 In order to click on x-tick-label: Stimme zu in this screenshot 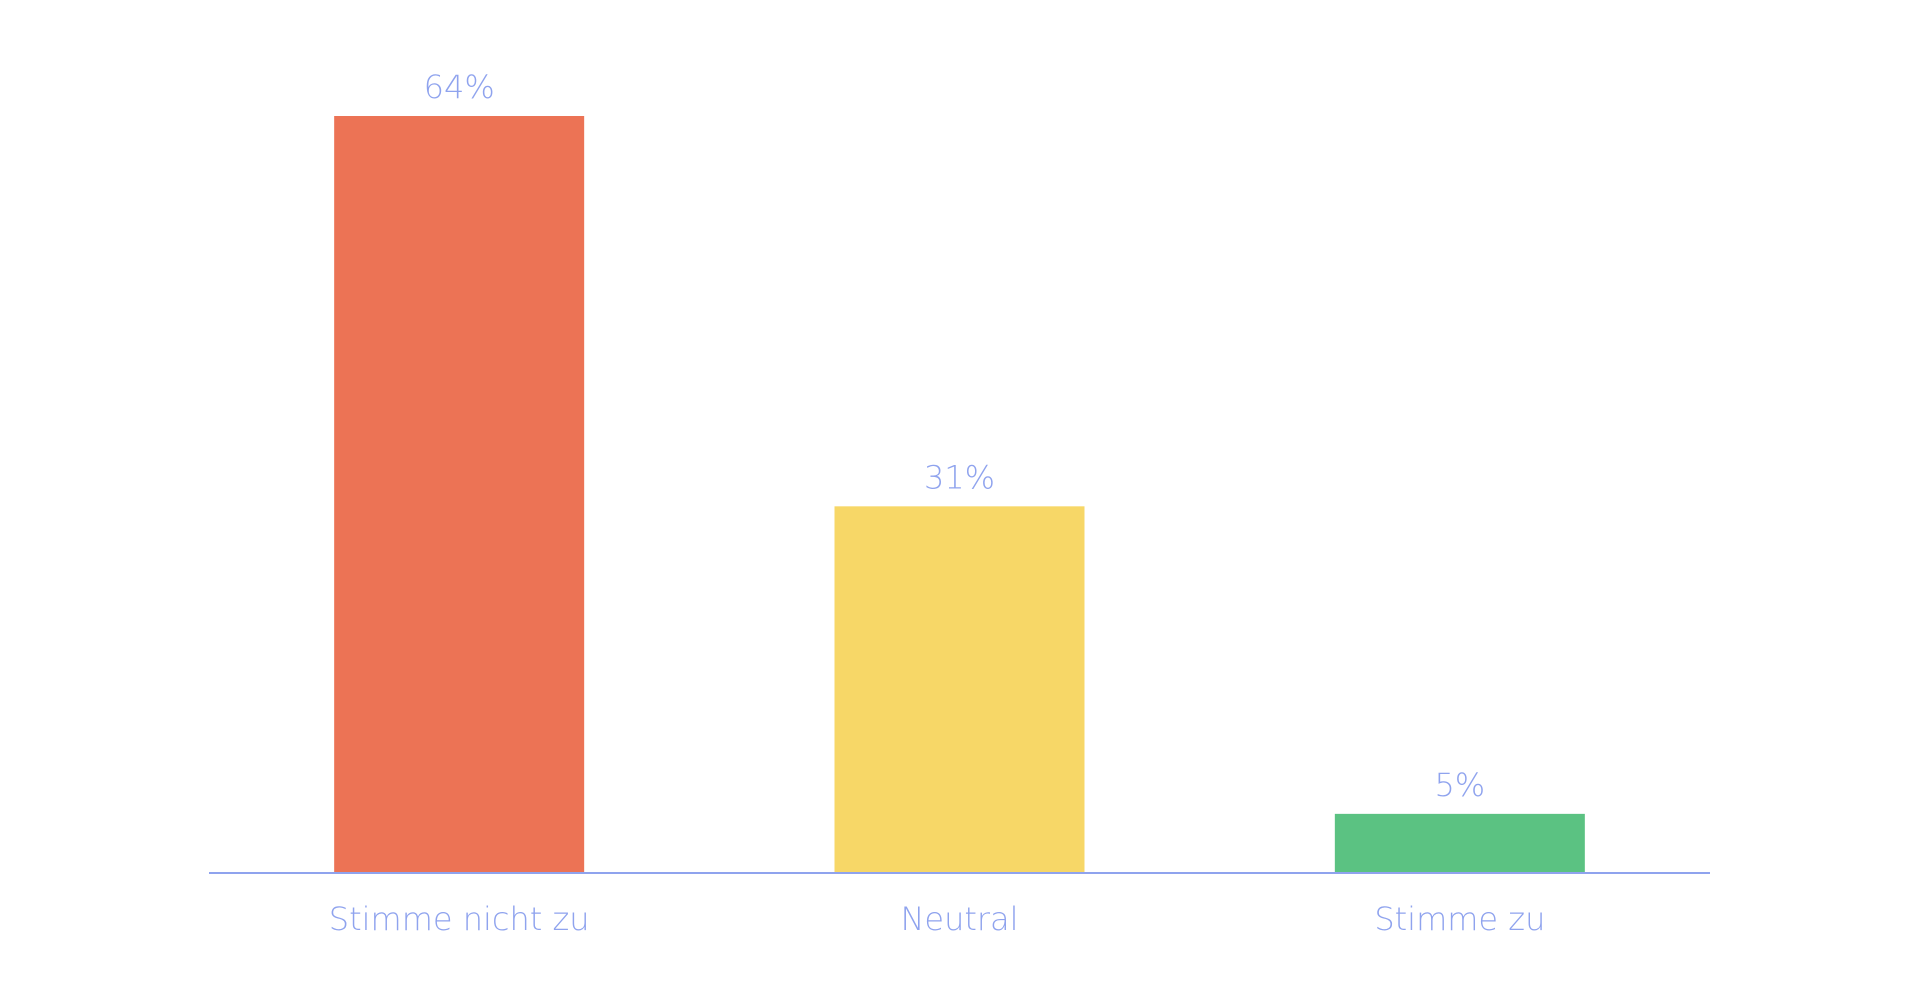, I will do `click(1459, 919)`.